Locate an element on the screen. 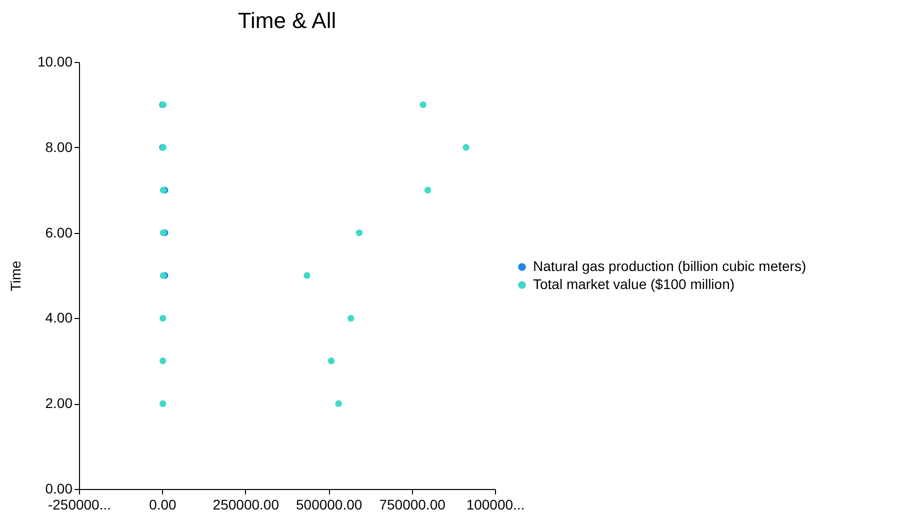 This screenshot has height=528, width=924. y-tick-label: 8.00 is located at coordinates (59, 146).